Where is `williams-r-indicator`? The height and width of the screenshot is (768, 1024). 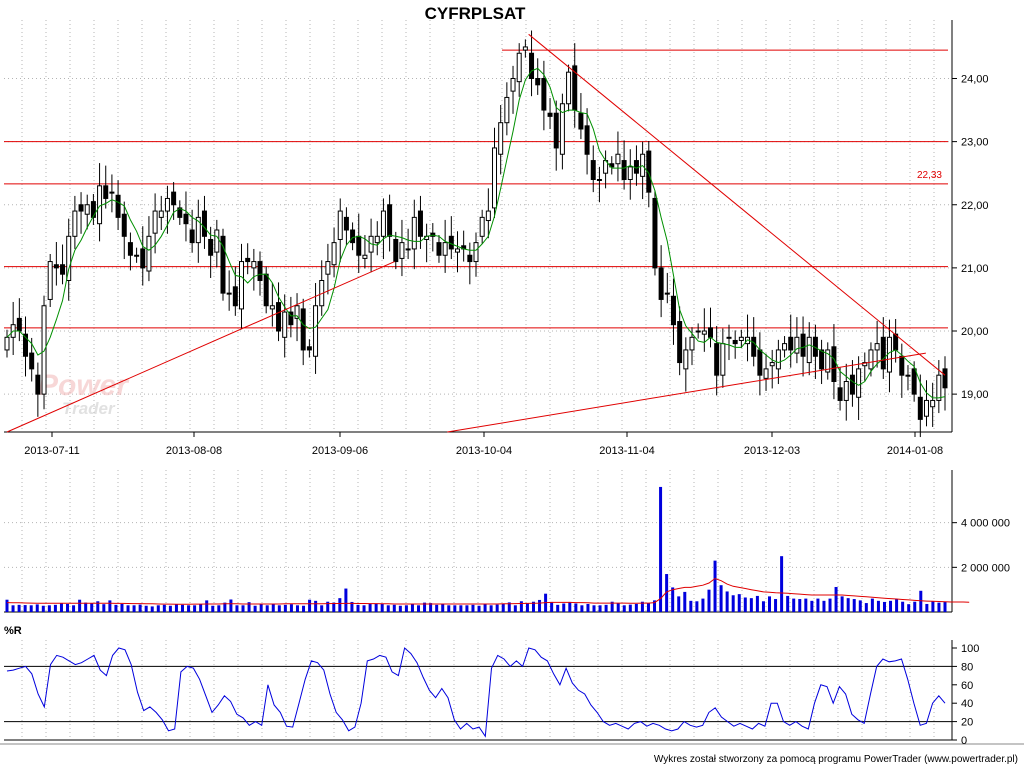 williams-r-indicator is located at coordinates (478, 692).